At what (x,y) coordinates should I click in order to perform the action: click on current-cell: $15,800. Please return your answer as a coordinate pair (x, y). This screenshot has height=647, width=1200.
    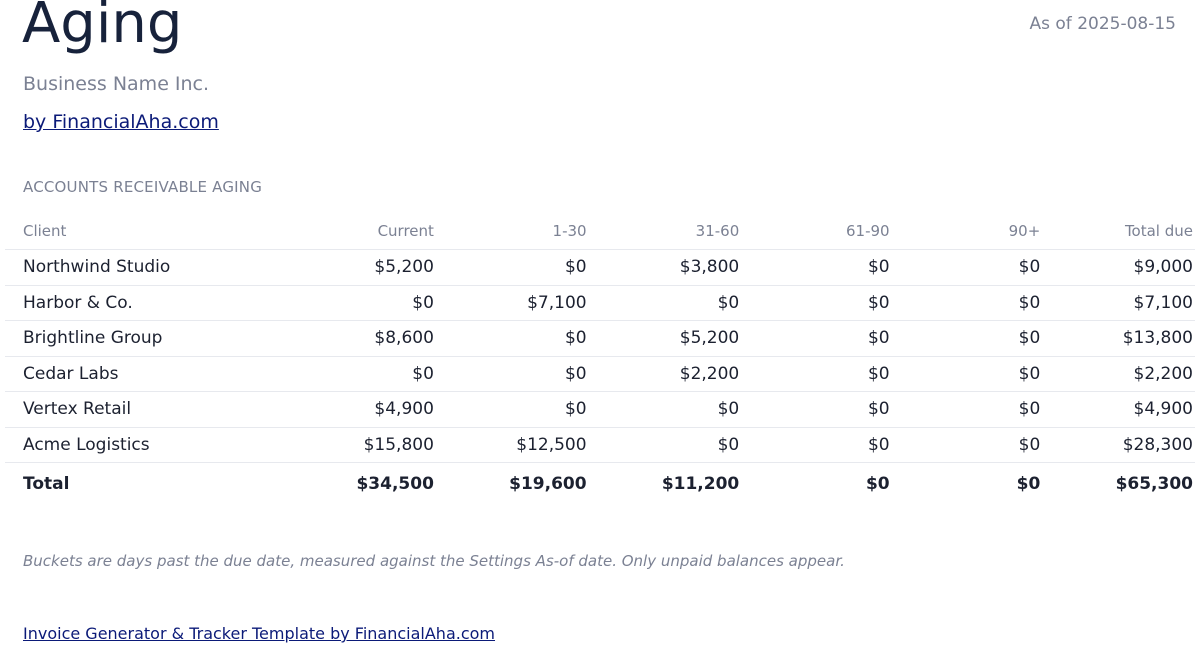
    Looking at the image, I should click on (347, 445).